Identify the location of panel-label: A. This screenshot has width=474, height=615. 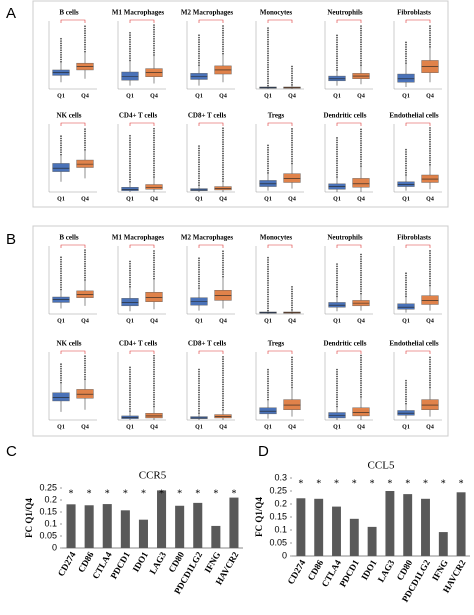
(11, 13).